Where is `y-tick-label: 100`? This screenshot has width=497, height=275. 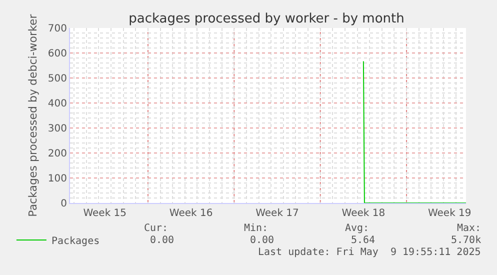
y-tick-label: 100 is located at coordinates (57, 179).